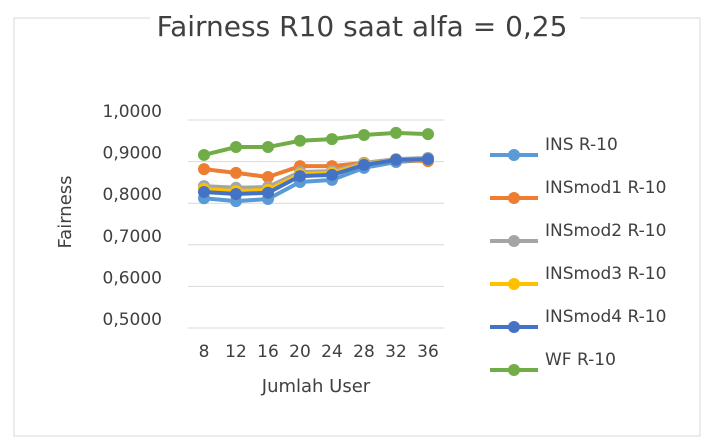 This screenshot has height=446, width=716. What do you see at coordinates (605, 274) in the screenshot?
I see `legend-label: INSmod3 R-10` at bounding box center [605, 274].